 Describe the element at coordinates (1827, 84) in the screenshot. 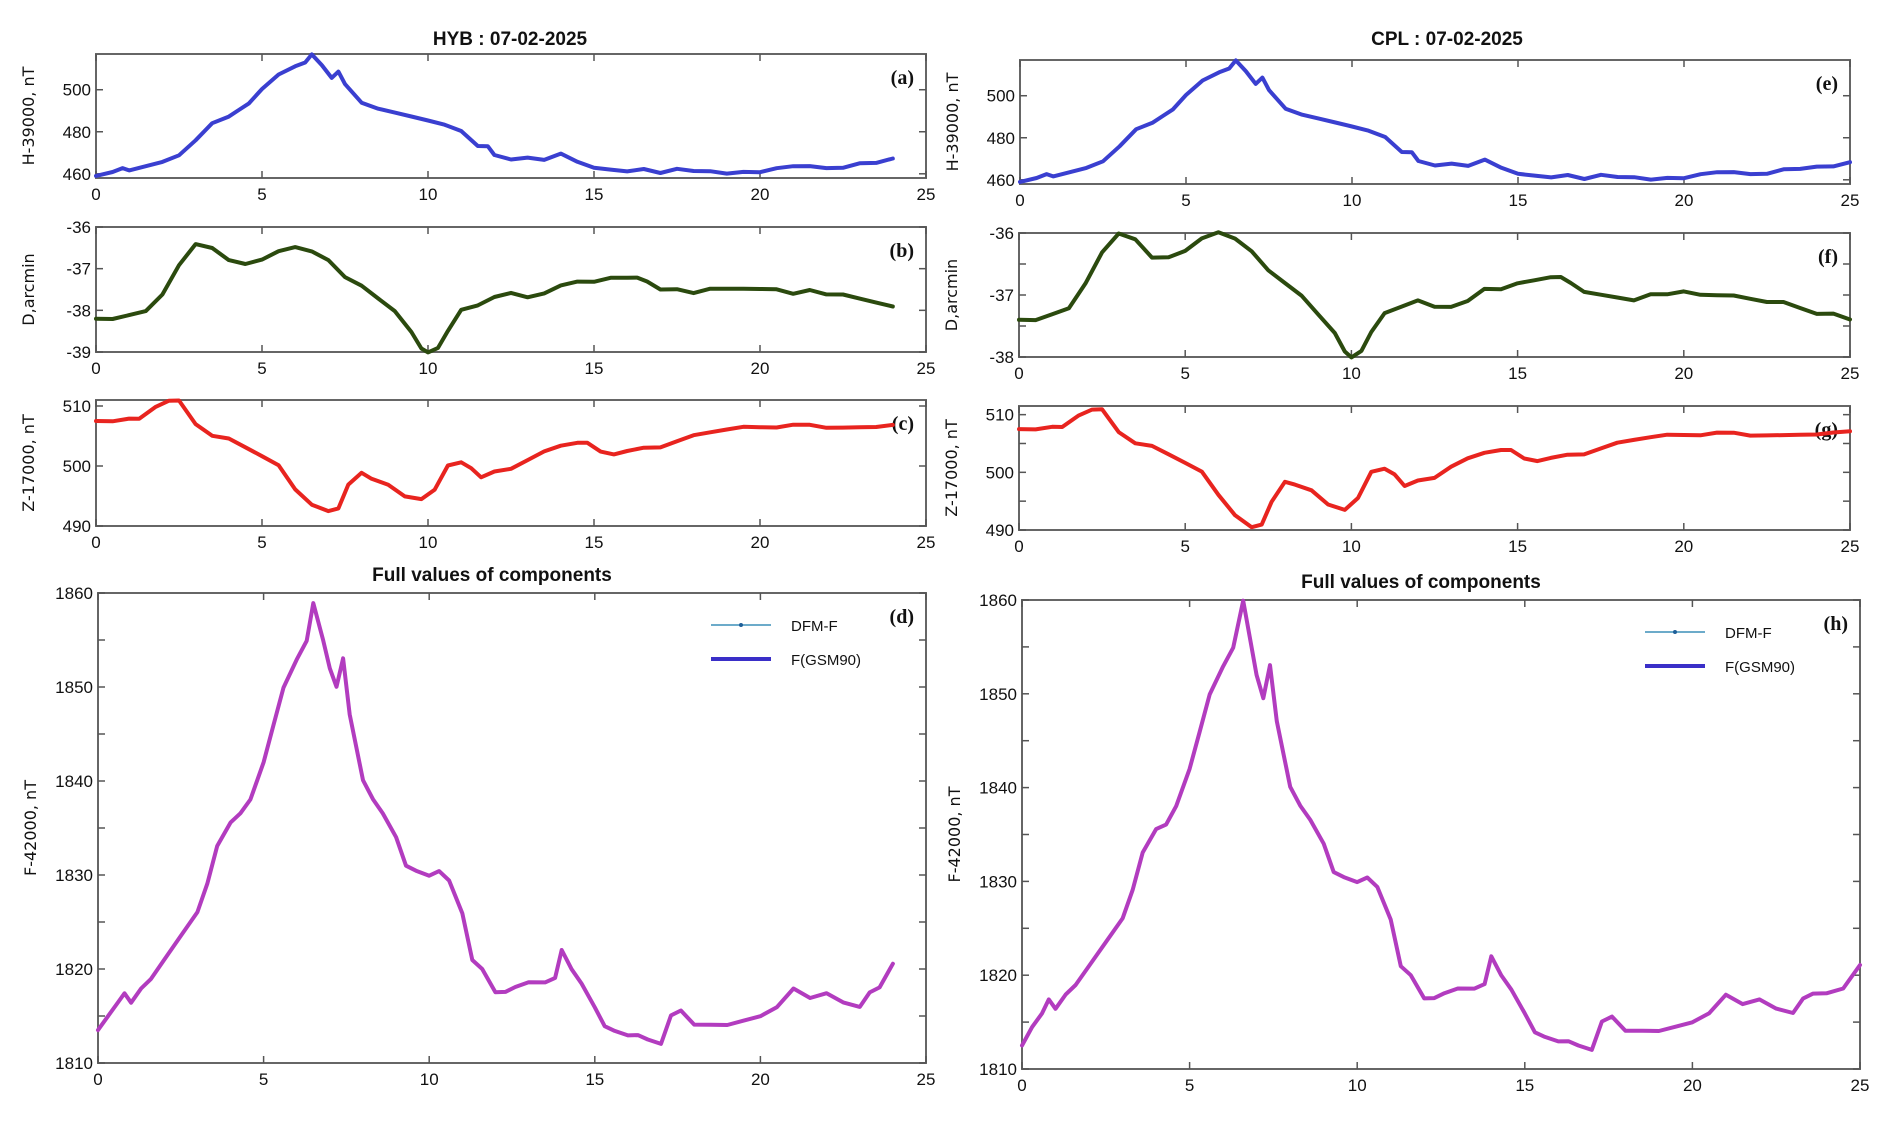

I see `panel-label: (e)` at that location.